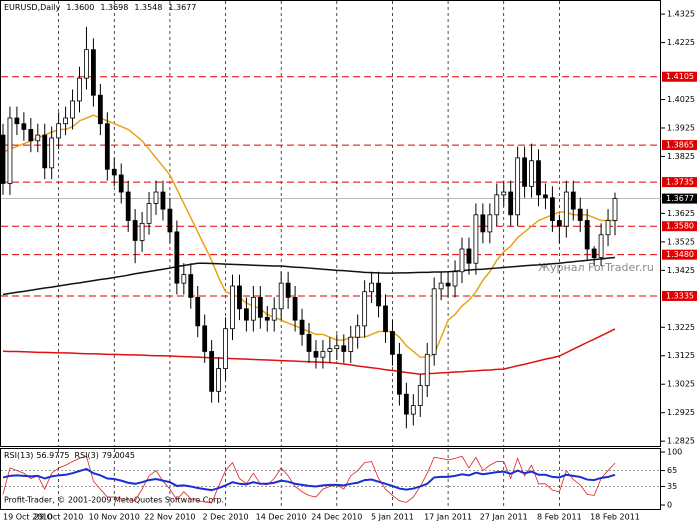 This screenshot has width=697, height=525. What do you see at coordinates (681, 127) in the screenshot?
I see `y-tick-label: 1.3925` at bounding box center [681, 127].